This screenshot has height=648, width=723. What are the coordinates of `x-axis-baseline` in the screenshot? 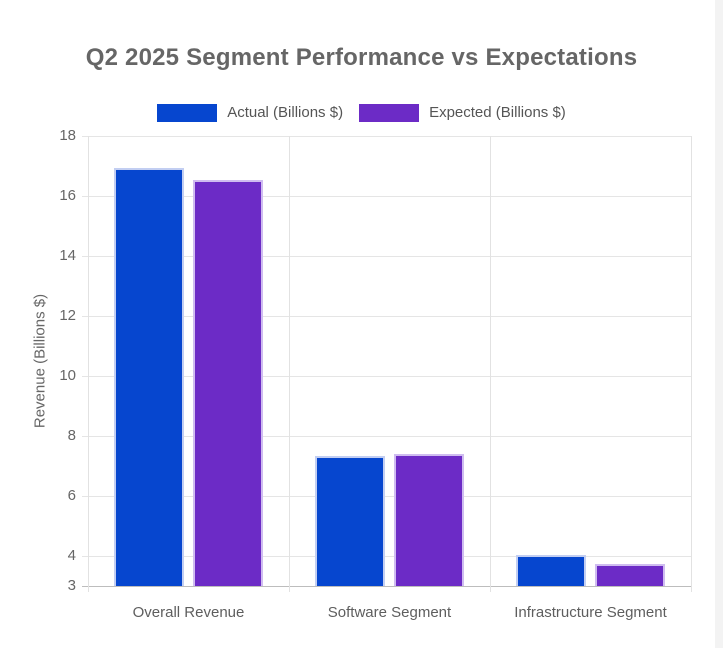 It's located at (386, 586).